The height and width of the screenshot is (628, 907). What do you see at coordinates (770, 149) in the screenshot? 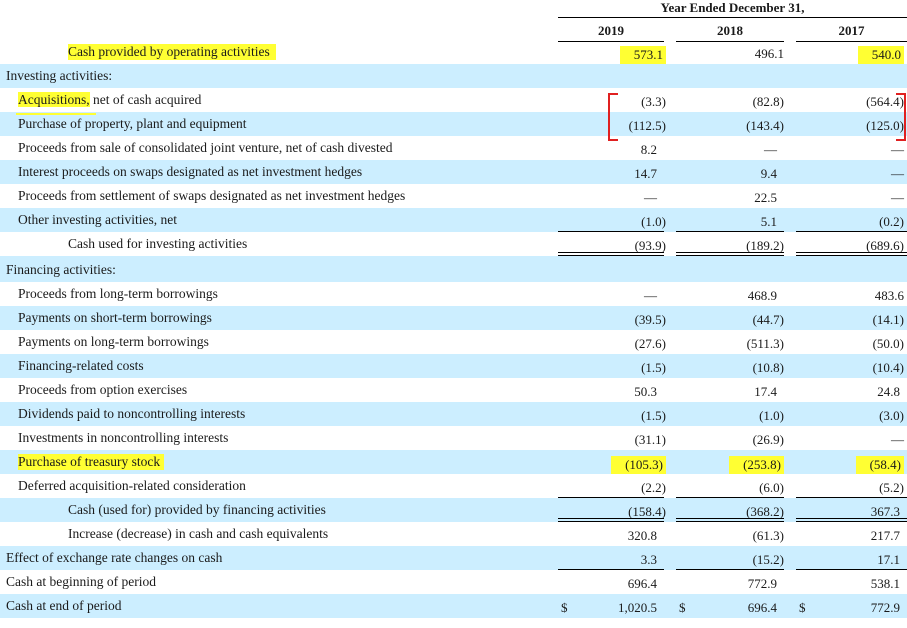
I see `value-2018: —` at bounding box center [770, 149].